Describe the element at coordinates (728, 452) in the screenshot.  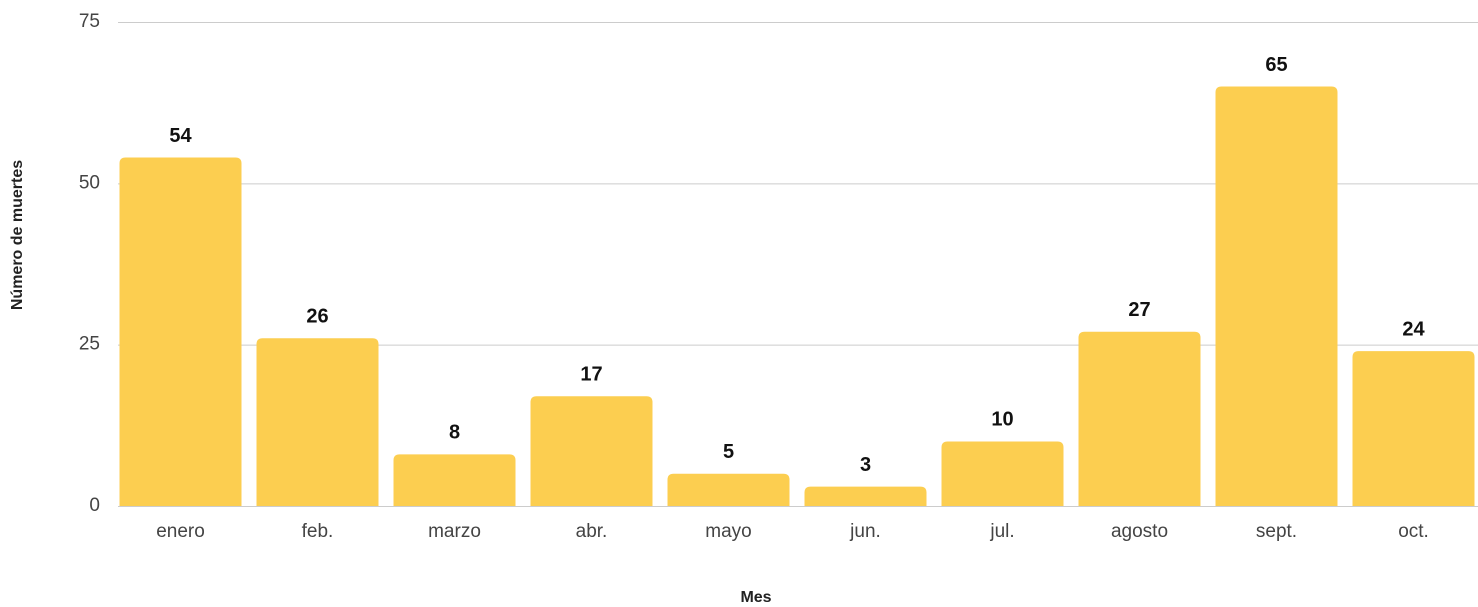
I see `data-label: 5` at that location.